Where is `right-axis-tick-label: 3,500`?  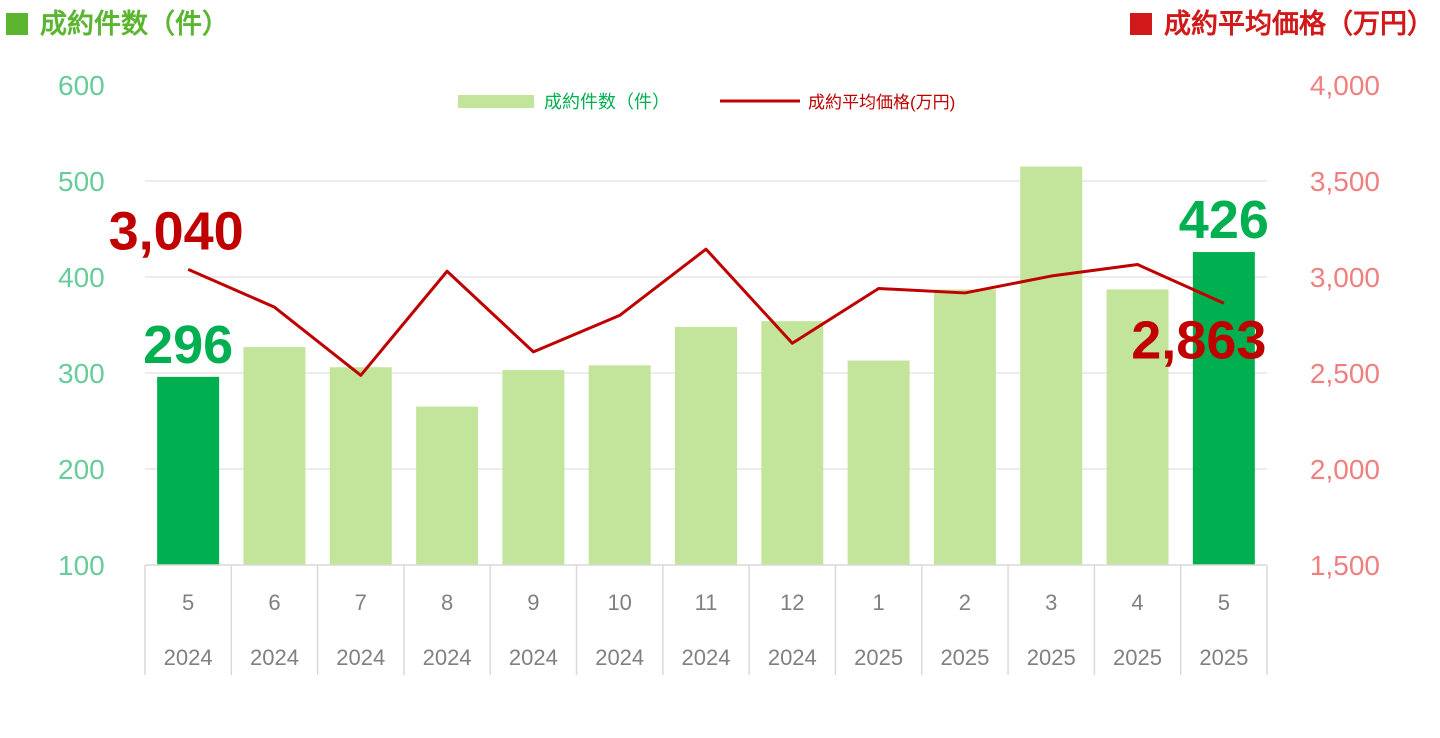 right-axis-tick-label: 3,500 is located at coordinates (1345, 181).